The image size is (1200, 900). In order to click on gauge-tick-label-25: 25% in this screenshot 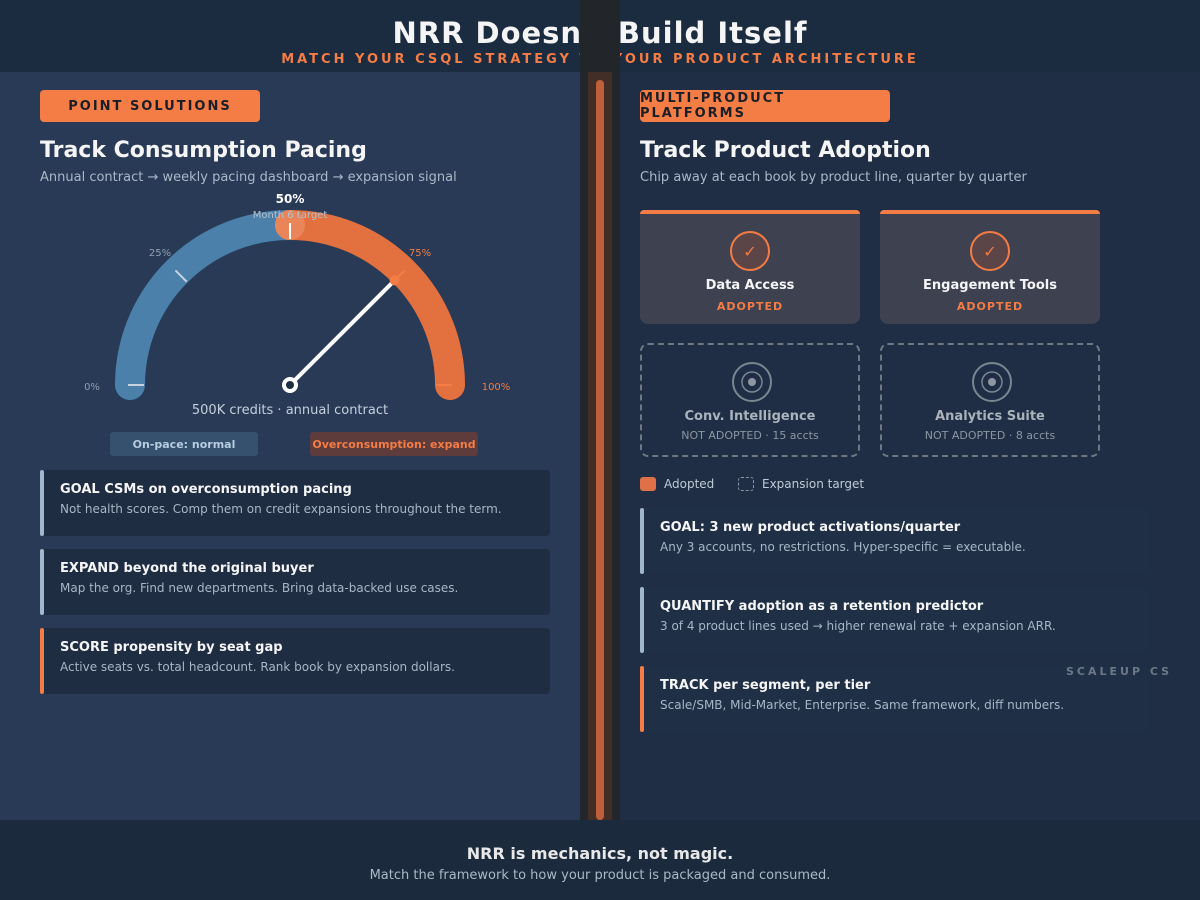, I will do `click(160, 253)`.